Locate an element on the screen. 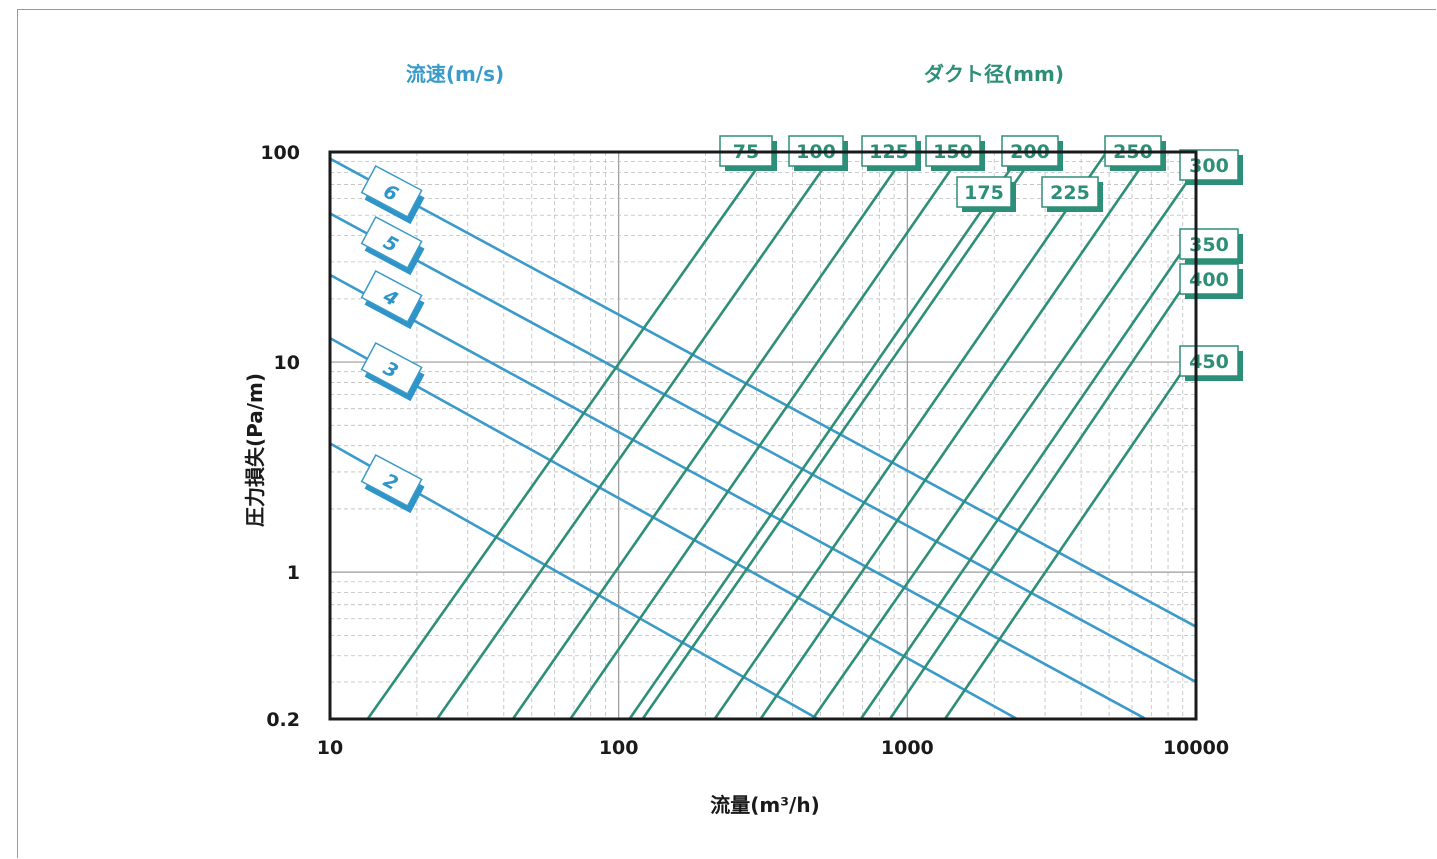 Image resolution: width=1437 pixels, height=859 pixels. velocity-label-2: 2 is located at coordinates (392, 483).